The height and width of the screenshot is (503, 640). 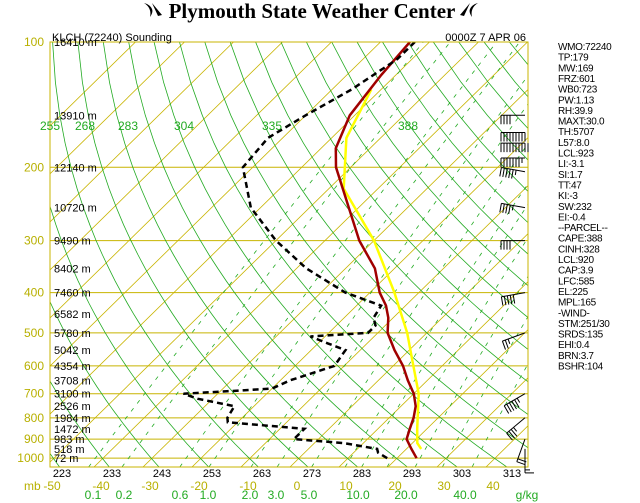 What do you see at coordinates (581, 367) in the screenshot?
I see `index-item: BSHR:104` at bounding box center [581, 367].